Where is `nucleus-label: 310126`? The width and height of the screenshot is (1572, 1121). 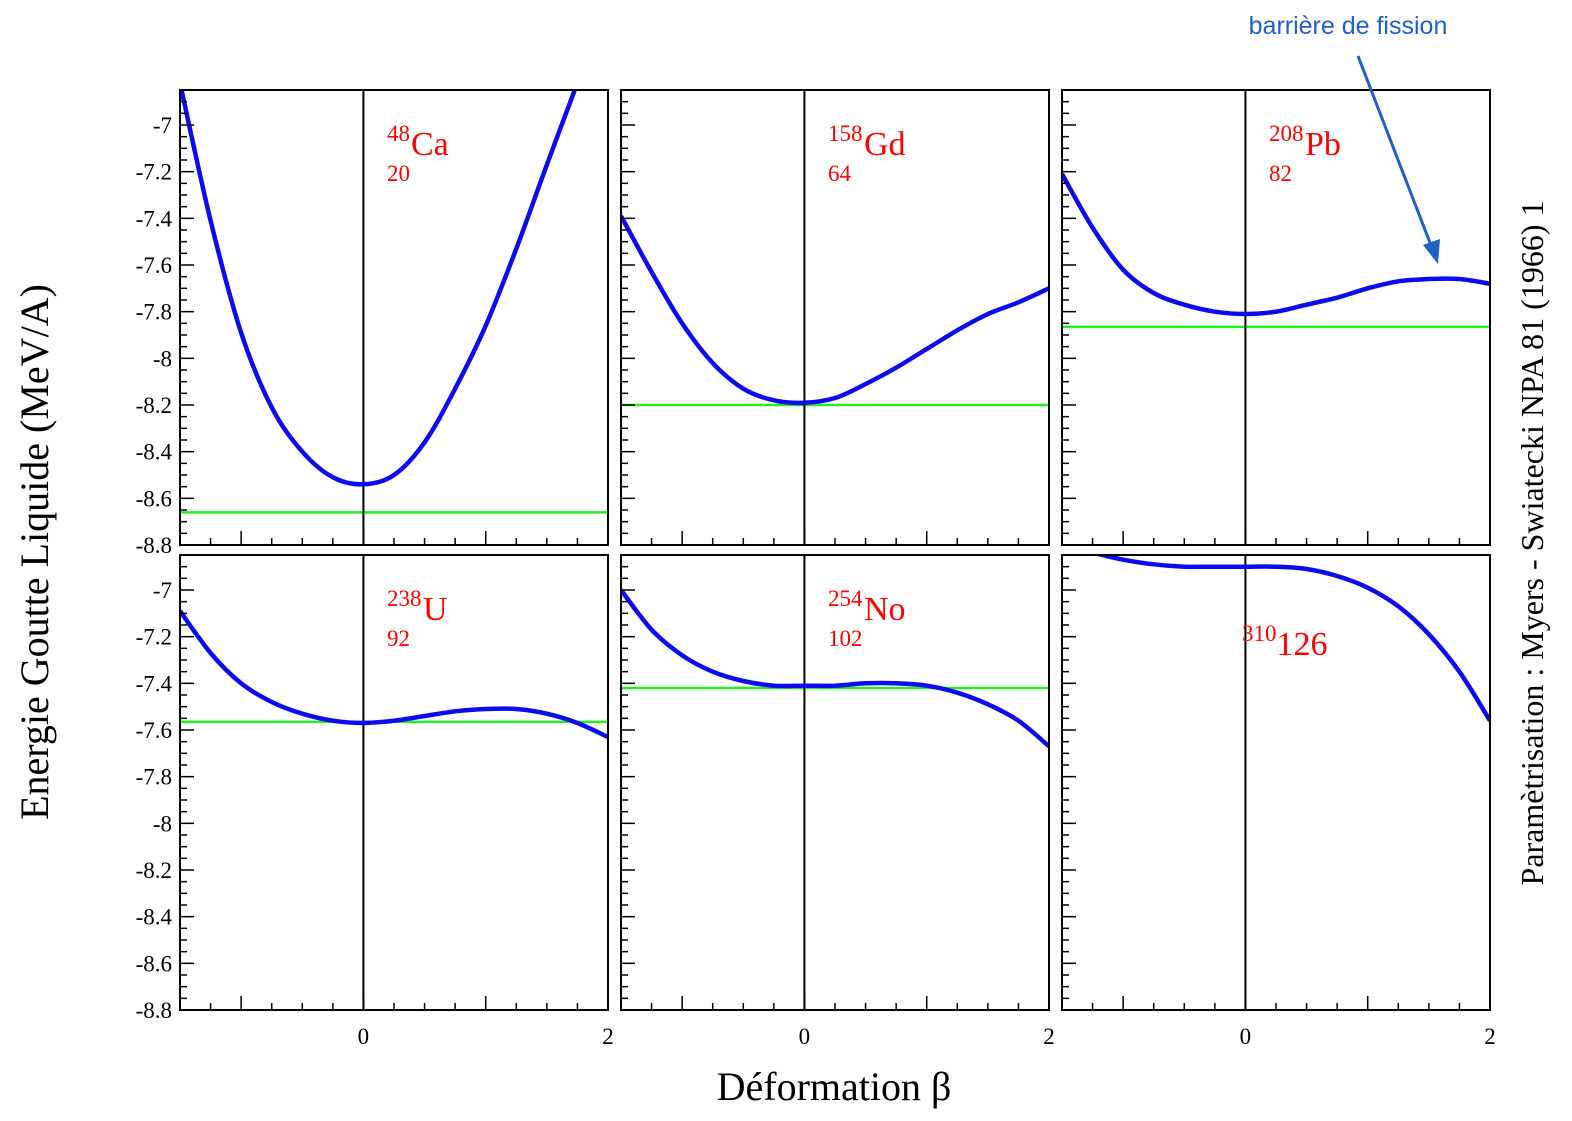
nucleus-label: 310126 is located at coordinates (1285, 642).